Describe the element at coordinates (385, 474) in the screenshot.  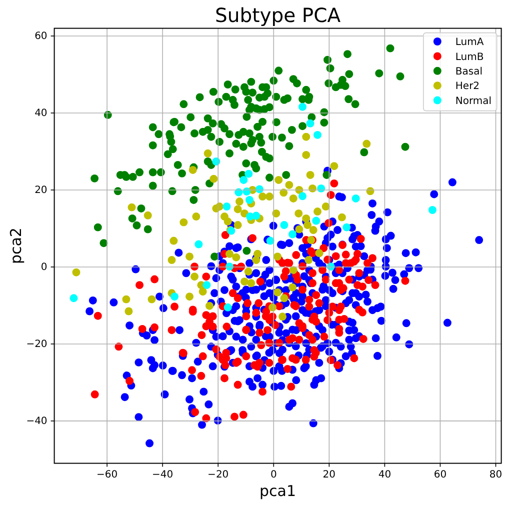
I see `x-tick-label: 40` at that location.